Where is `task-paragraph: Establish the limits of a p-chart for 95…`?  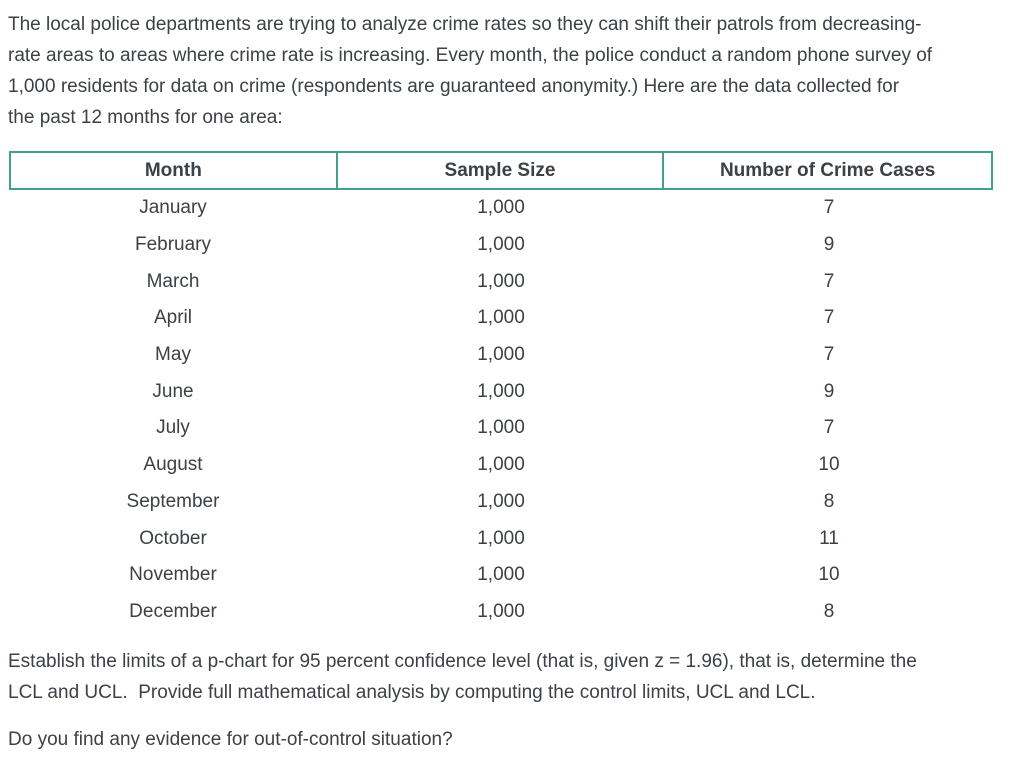
task-paragraph: Establish the limits of a p-chart for 95… is located at coordinates (512, 677).